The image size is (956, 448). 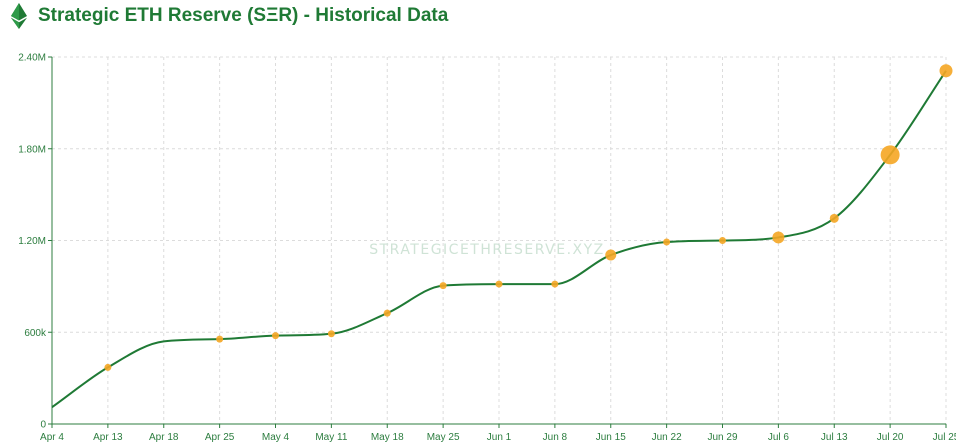 What do you see at coordinates (443, 437) in the screenshot?
I see `x-tick-label: May 25` at bounding box center [443, 437].